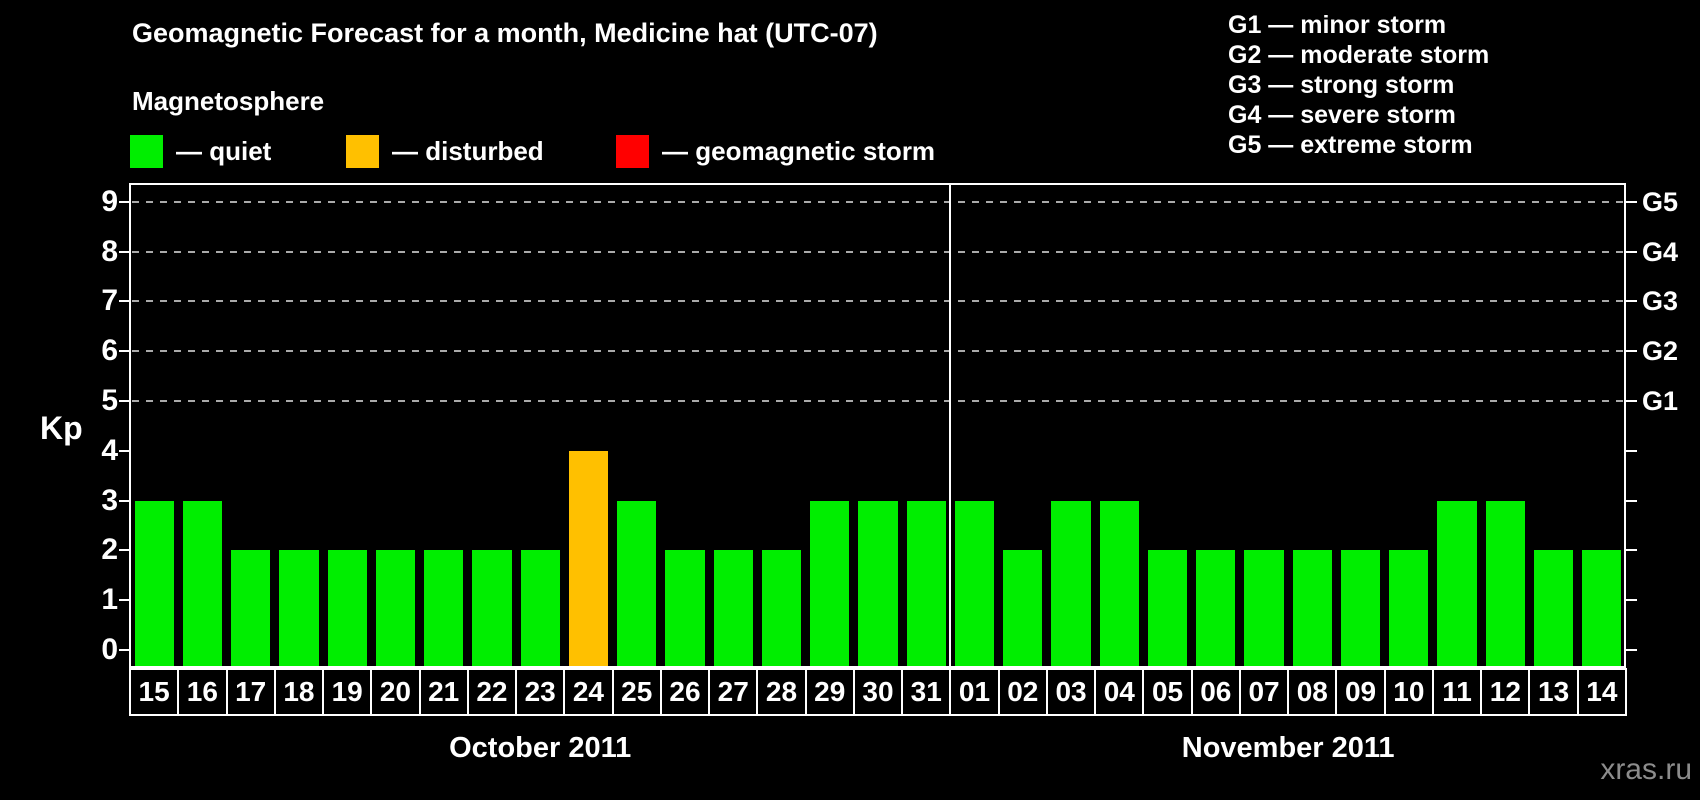  Describe the element at coordinates (878, 401) in the screenshot. I see `gridline-kp5` at that location.